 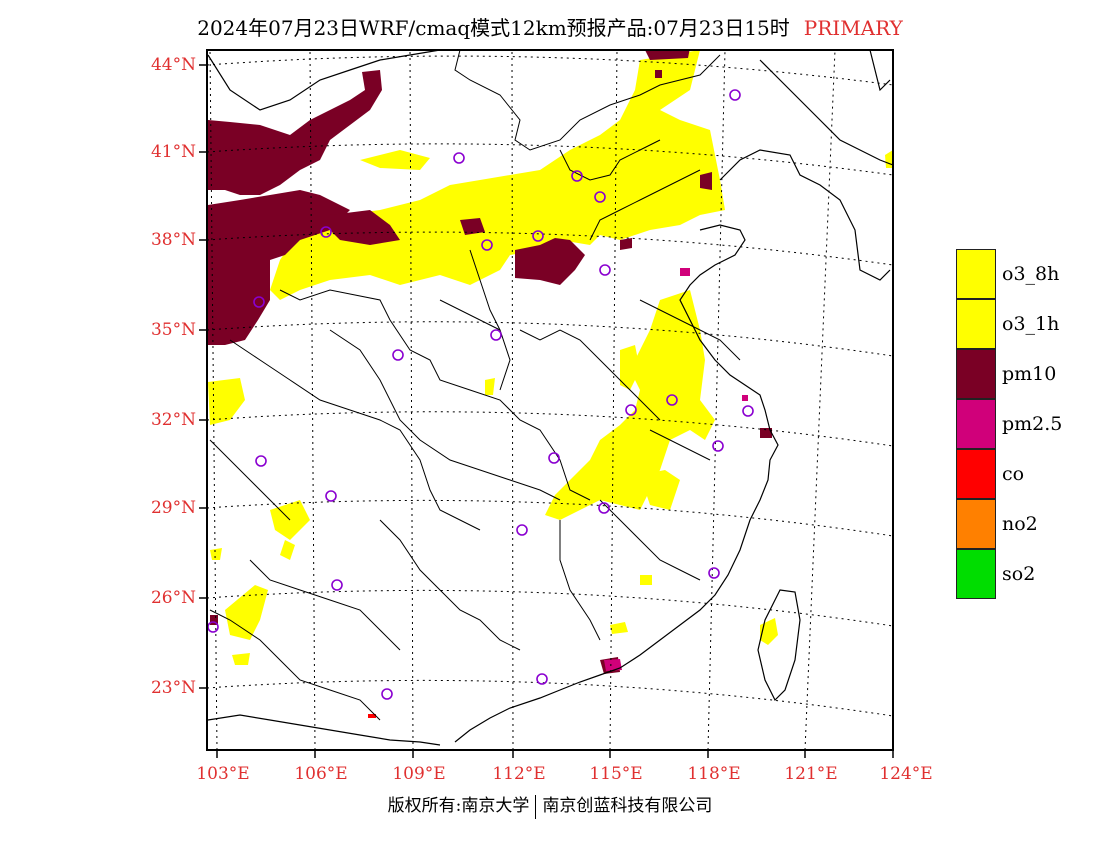 What do you see at coordinates (676, 469) in the screenshot?
I see `pm25-regions` at bounding box center [676, 469].